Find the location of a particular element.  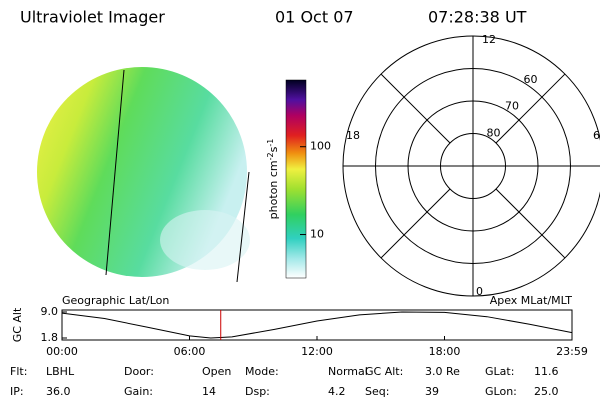

info-value: 4.2 is located at coordinates (337, 391).